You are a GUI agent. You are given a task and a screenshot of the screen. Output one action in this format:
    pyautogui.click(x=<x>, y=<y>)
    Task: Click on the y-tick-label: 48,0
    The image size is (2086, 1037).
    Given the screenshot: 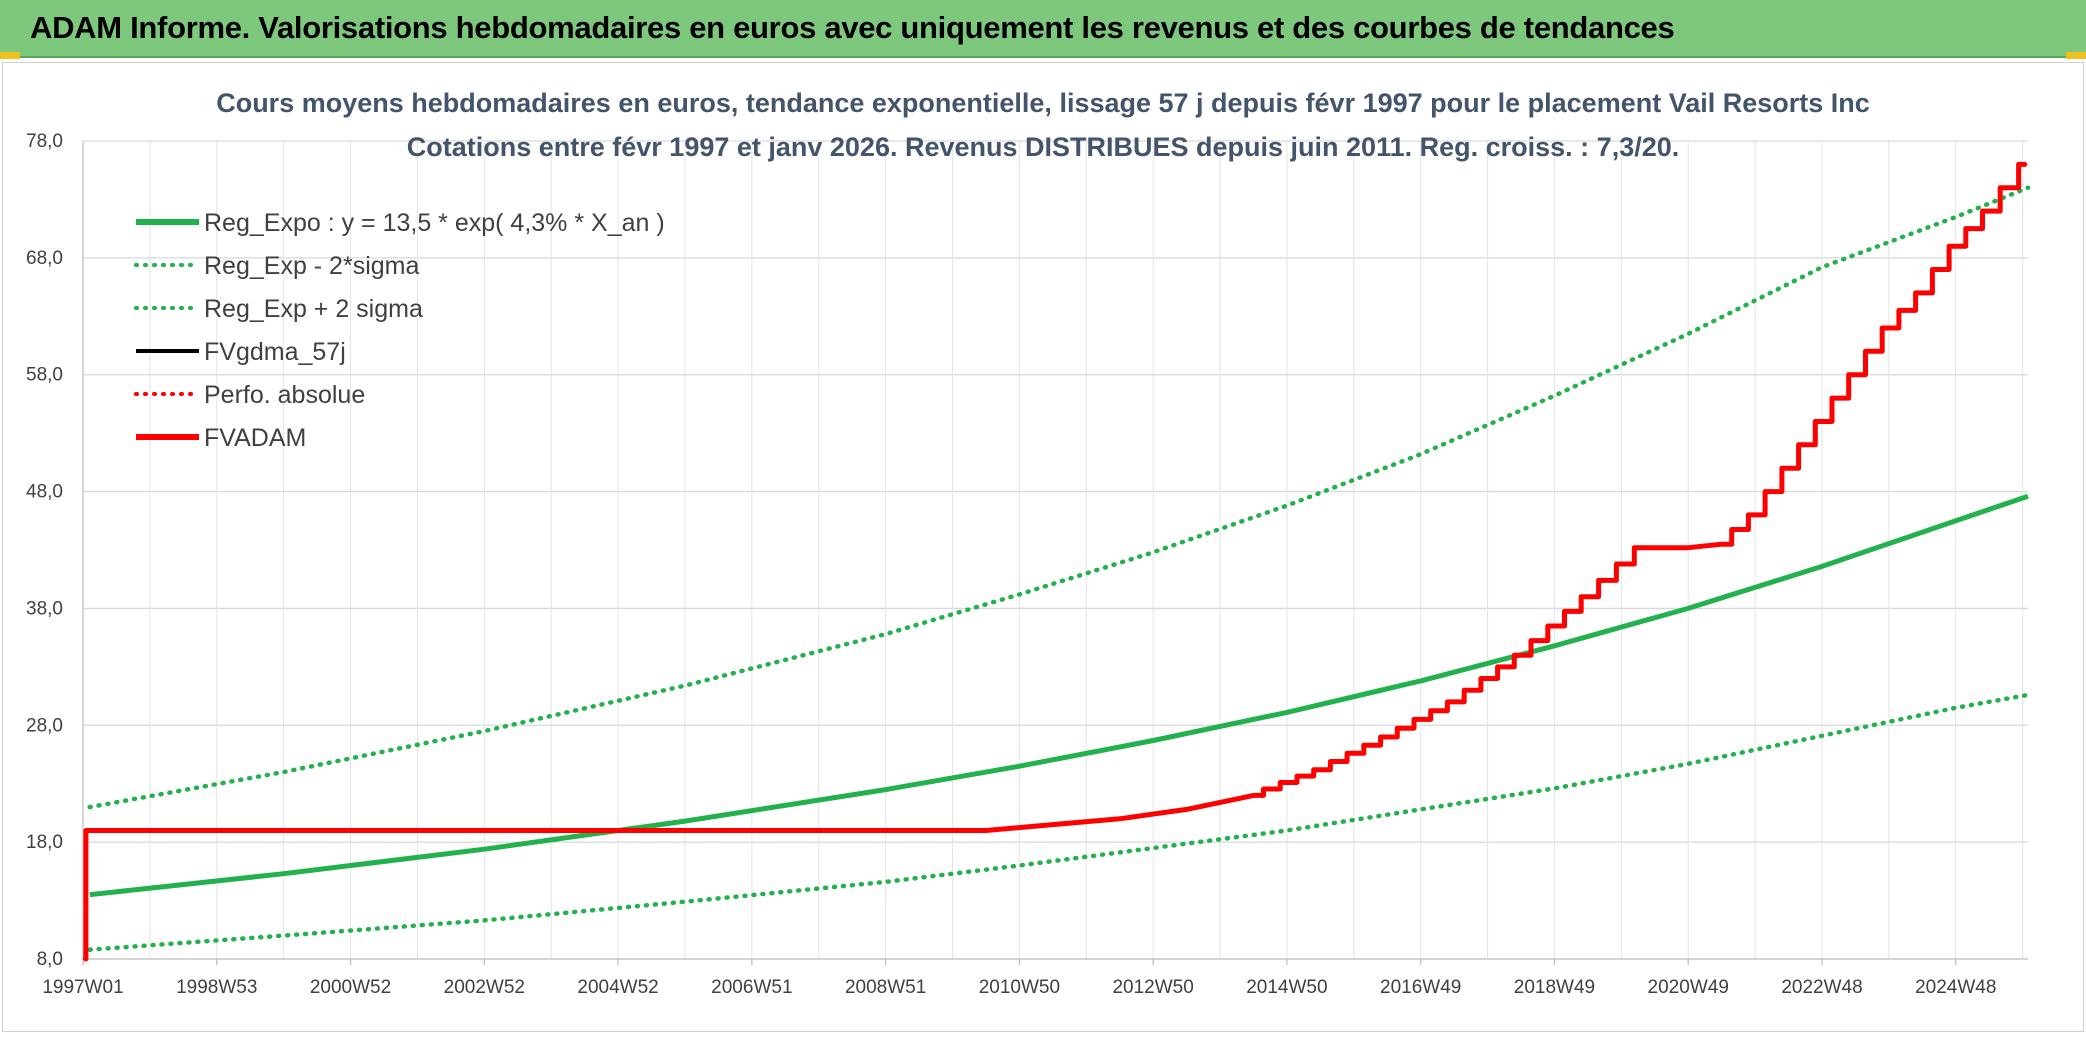 What is the action you would take?
    pyautogui.click(x=44, y=492)
    